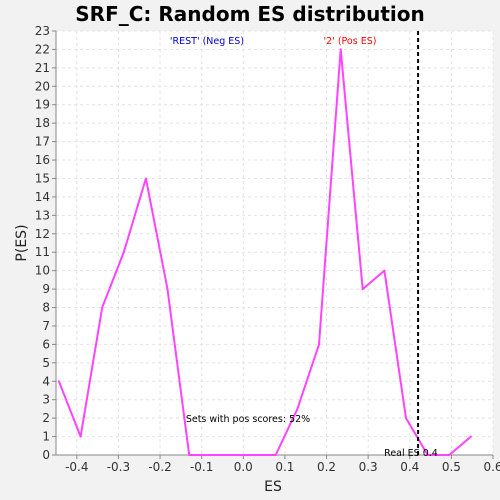  Describe the element at coordinates (46, 455) in the screenshot. I see `y-tick-label: 0` at that location.